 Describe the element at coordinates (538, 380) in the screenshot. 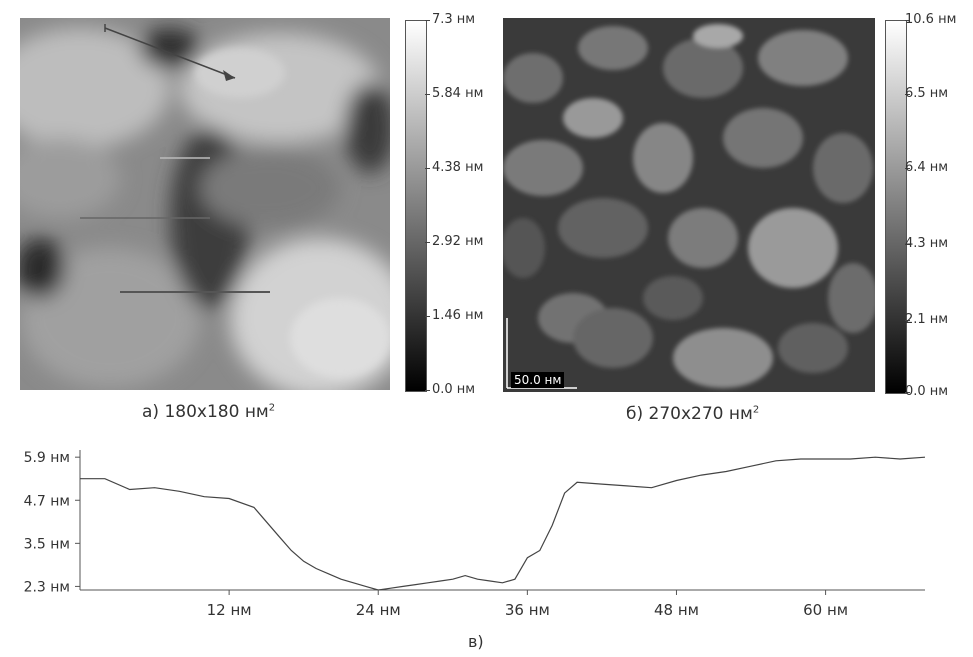

I see `scalebar-label: 50.0 нм` at that location.